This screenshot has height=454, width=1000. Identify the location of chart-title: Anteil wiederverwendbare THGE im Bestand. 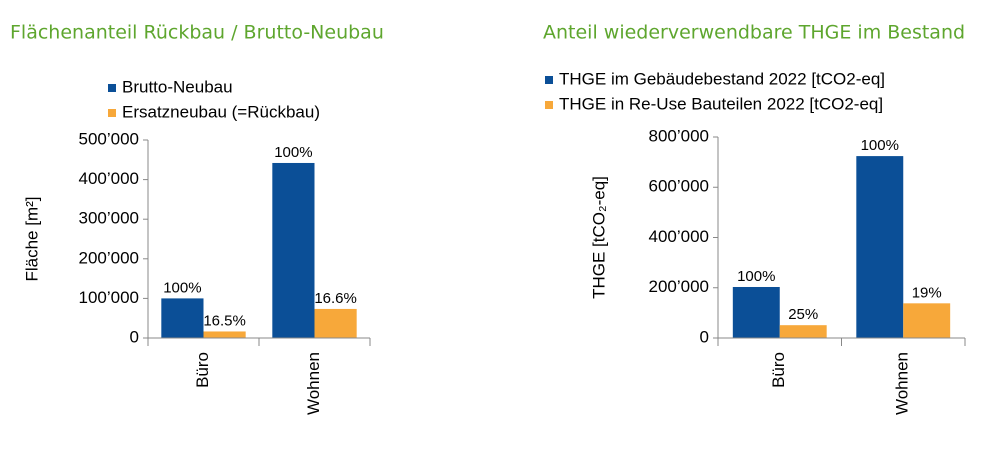
(754, 33).